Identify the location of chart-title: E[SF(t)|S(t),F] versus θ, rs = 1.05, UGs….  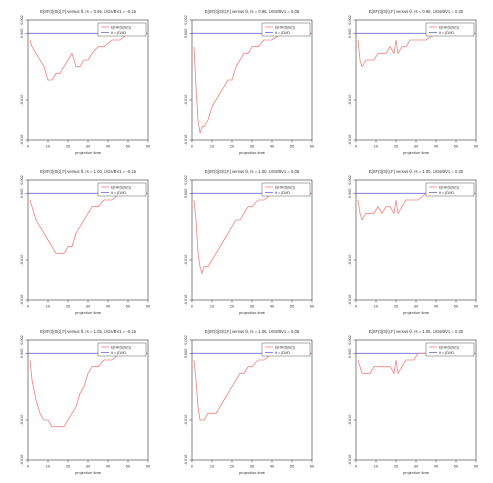
(252, 331).